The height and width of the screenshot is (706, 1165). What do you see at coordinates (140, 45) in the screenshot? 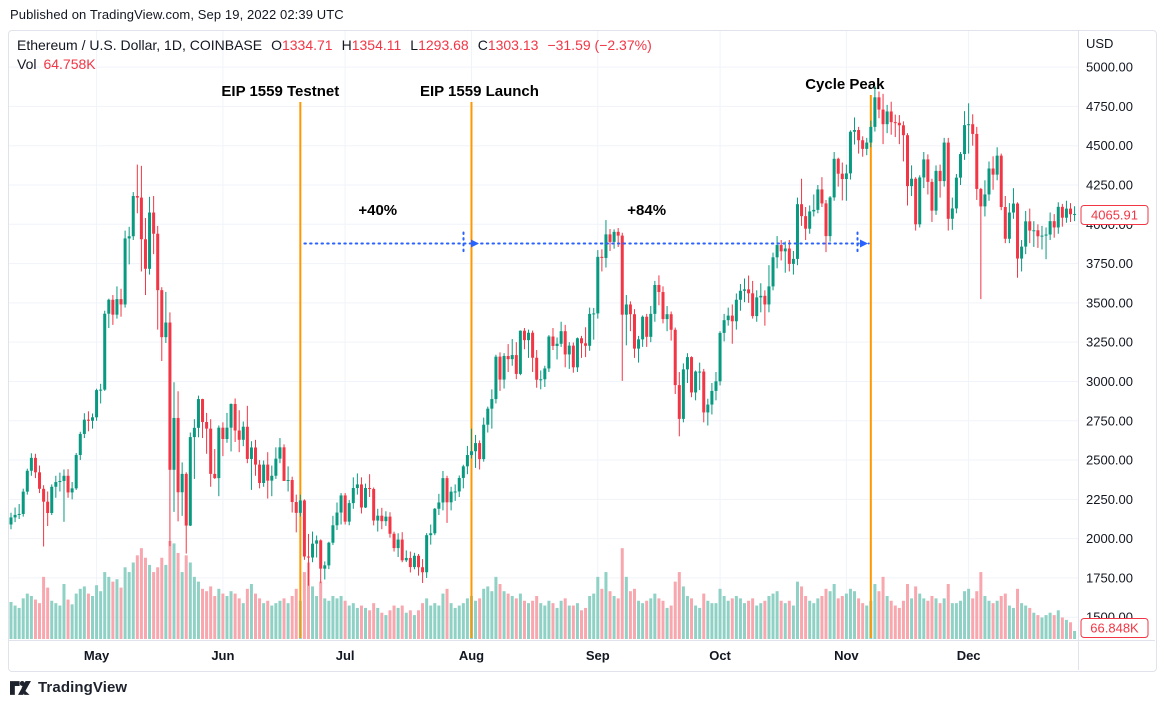
I see `symbol-title: Ethereum / U.S. Dollar, 1D, COINBASE` at bounding box center [140, 45].